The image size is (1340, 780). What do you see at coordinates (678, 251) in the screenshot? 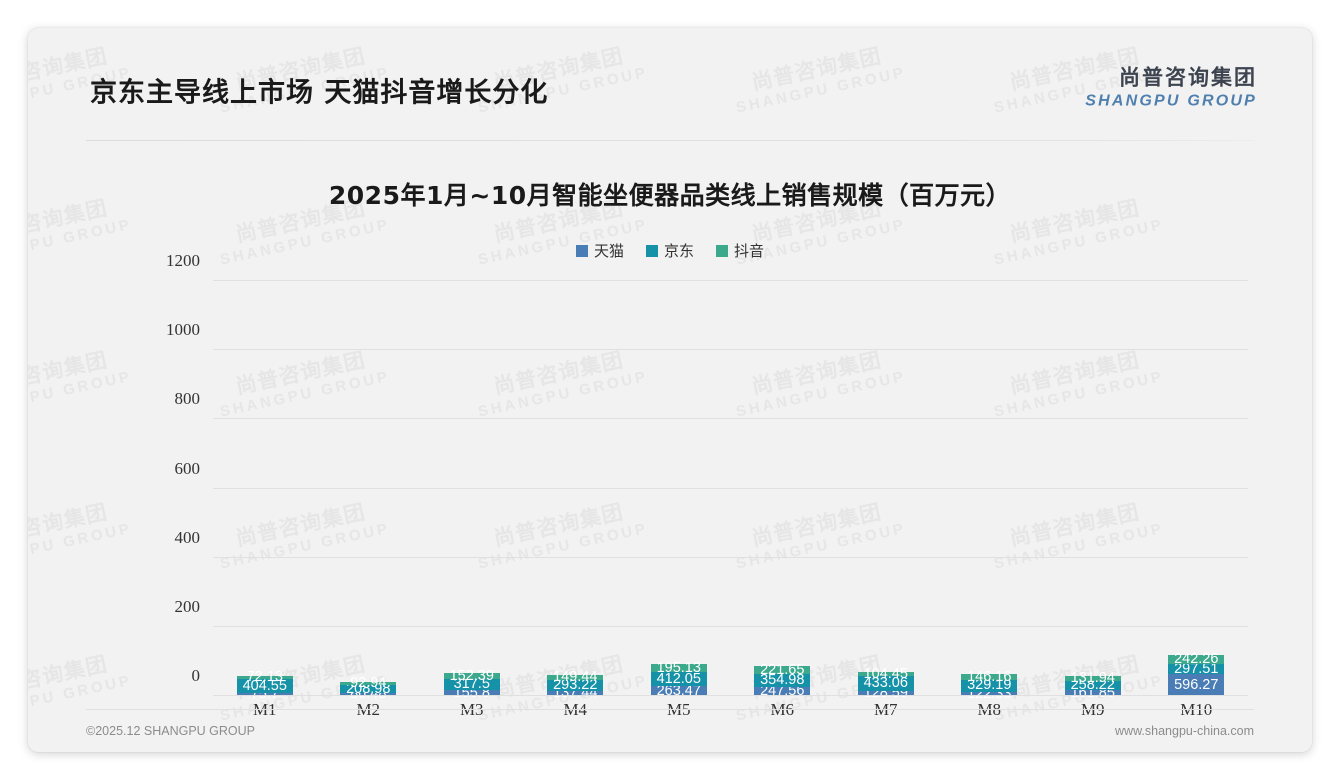
I see `legend-label: 京东` at bounding box center [678, 251].